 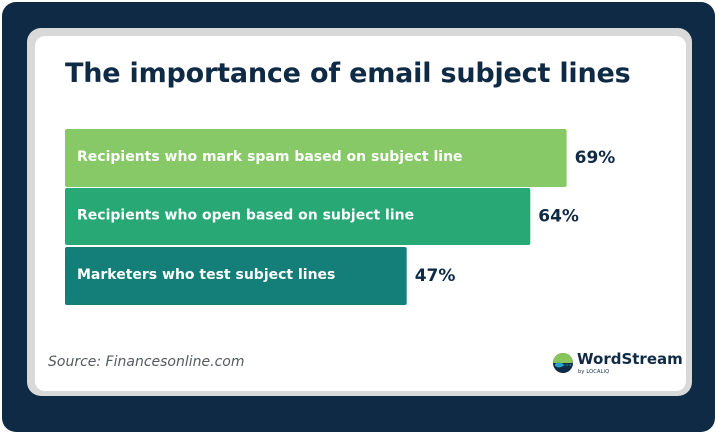 What do you see at coordinates (146, 362) in the screenshot?
I see `source-note: Source: Financesonline.com` at bounding box center [146, 362].